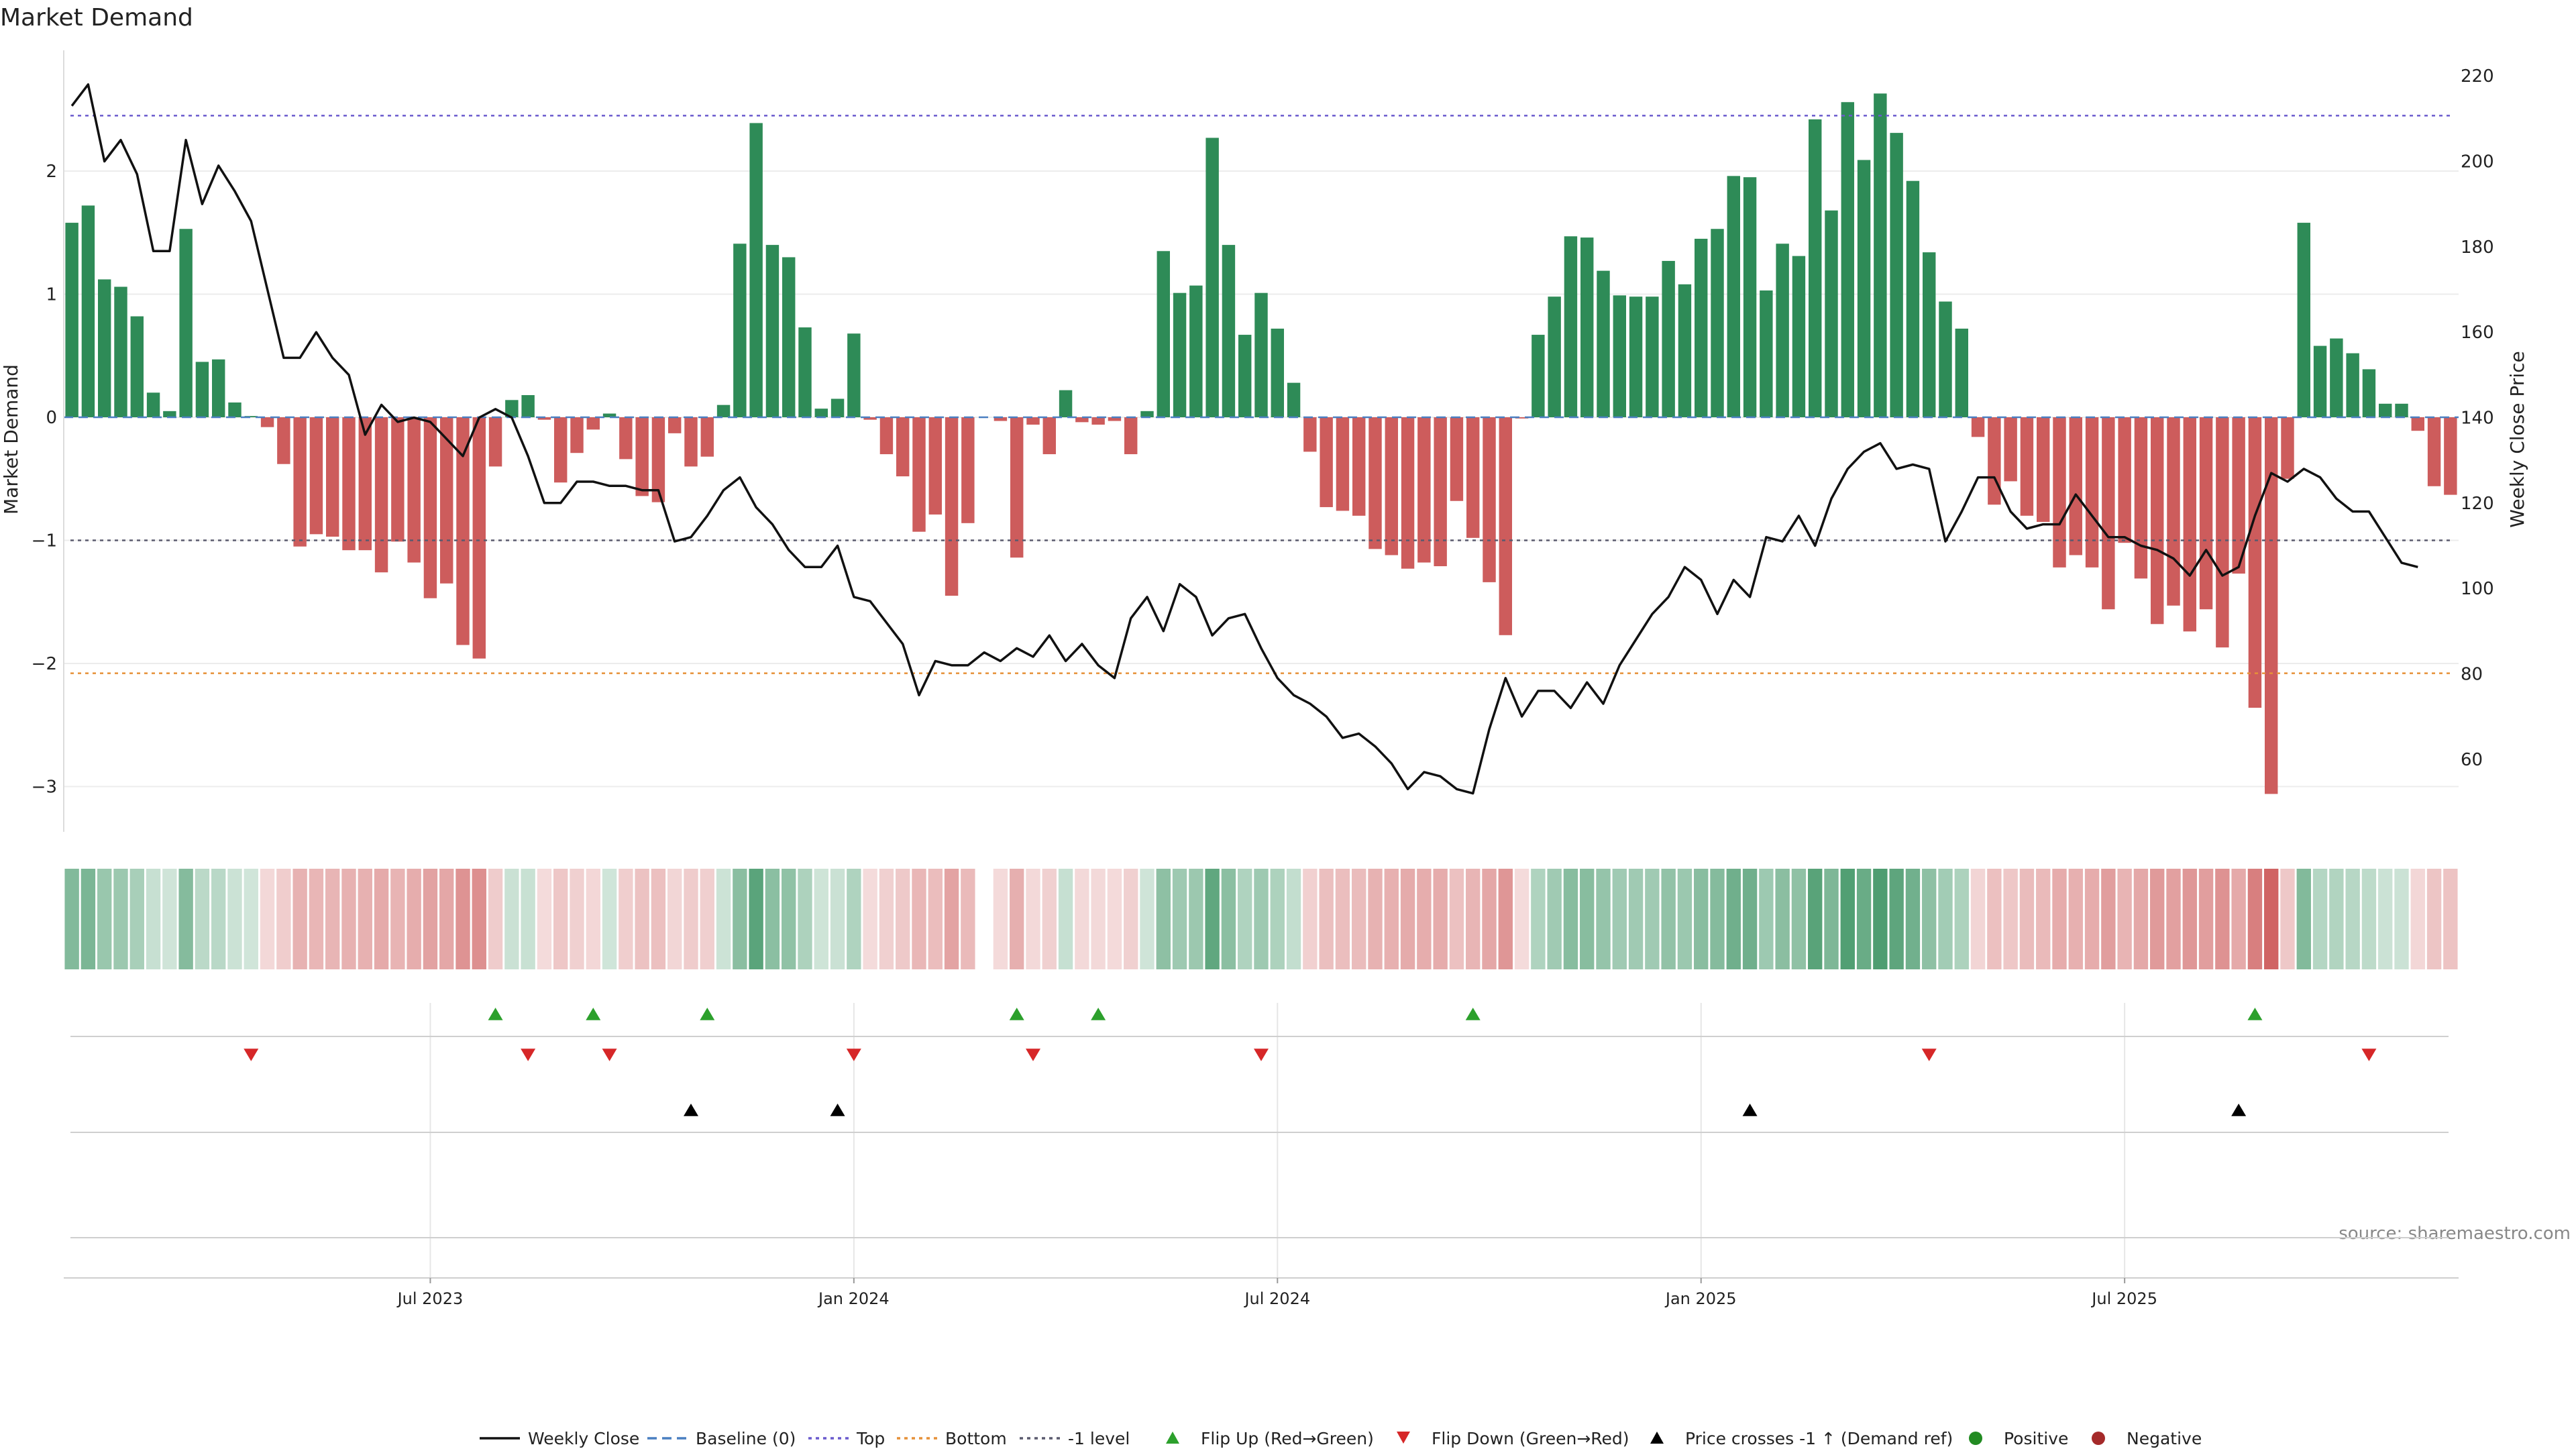  I want to click on x-tick-label: Jan 2024, so click(853, 1298).